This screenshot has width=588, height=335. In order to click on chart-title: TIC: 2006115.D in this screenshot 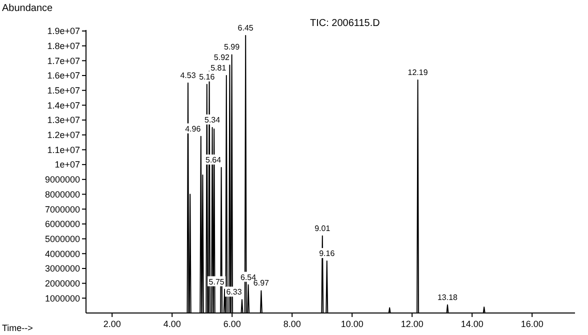, I will do `click(345, 23)`.